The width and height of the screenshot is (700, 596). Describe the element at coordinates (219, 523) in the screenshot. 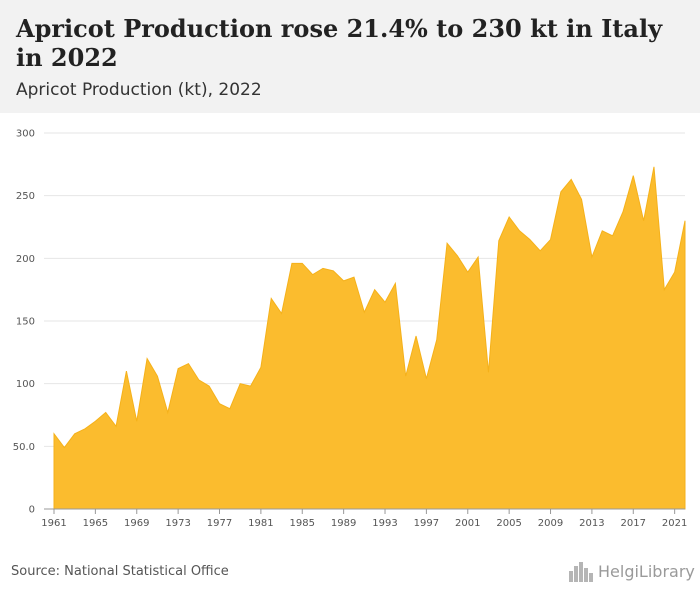

I see `x-tick-label: 1977` at that location.